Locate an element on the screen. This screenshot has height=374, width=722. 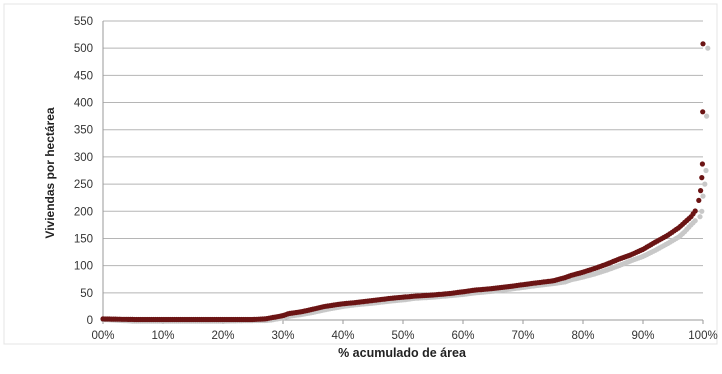
x-tick-label: 50% is located at coordinates (402, 336).